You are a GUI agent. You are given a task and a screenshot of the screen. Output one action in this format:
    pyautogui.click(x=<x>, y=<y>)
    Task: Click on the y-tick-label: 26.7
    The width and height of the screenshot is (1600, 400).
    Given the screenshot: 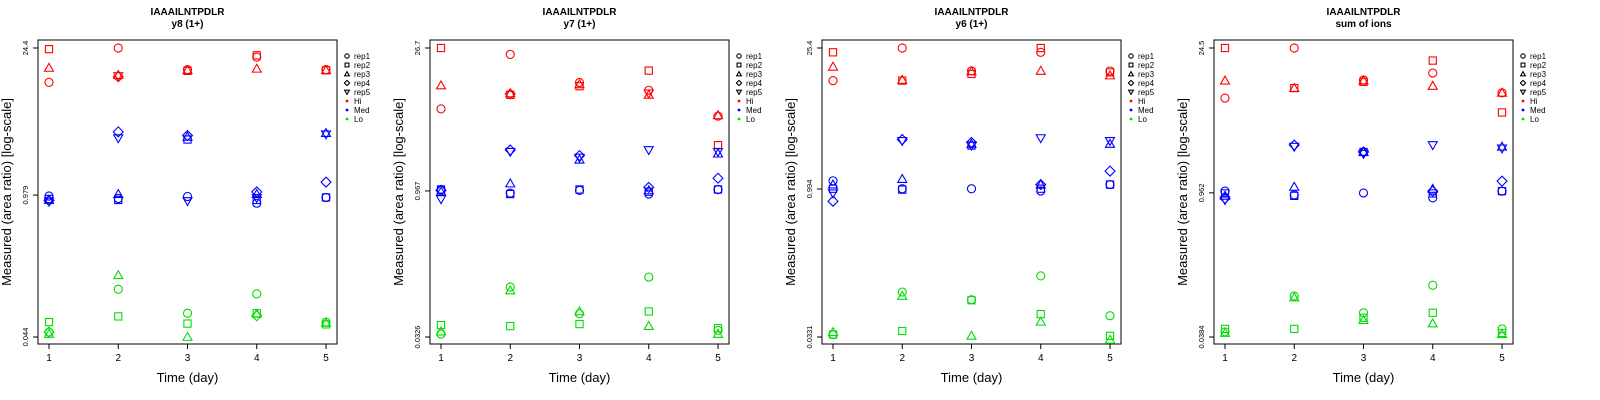 What is the action you would take?
    pyautogui.click(x=417, y=48)
    